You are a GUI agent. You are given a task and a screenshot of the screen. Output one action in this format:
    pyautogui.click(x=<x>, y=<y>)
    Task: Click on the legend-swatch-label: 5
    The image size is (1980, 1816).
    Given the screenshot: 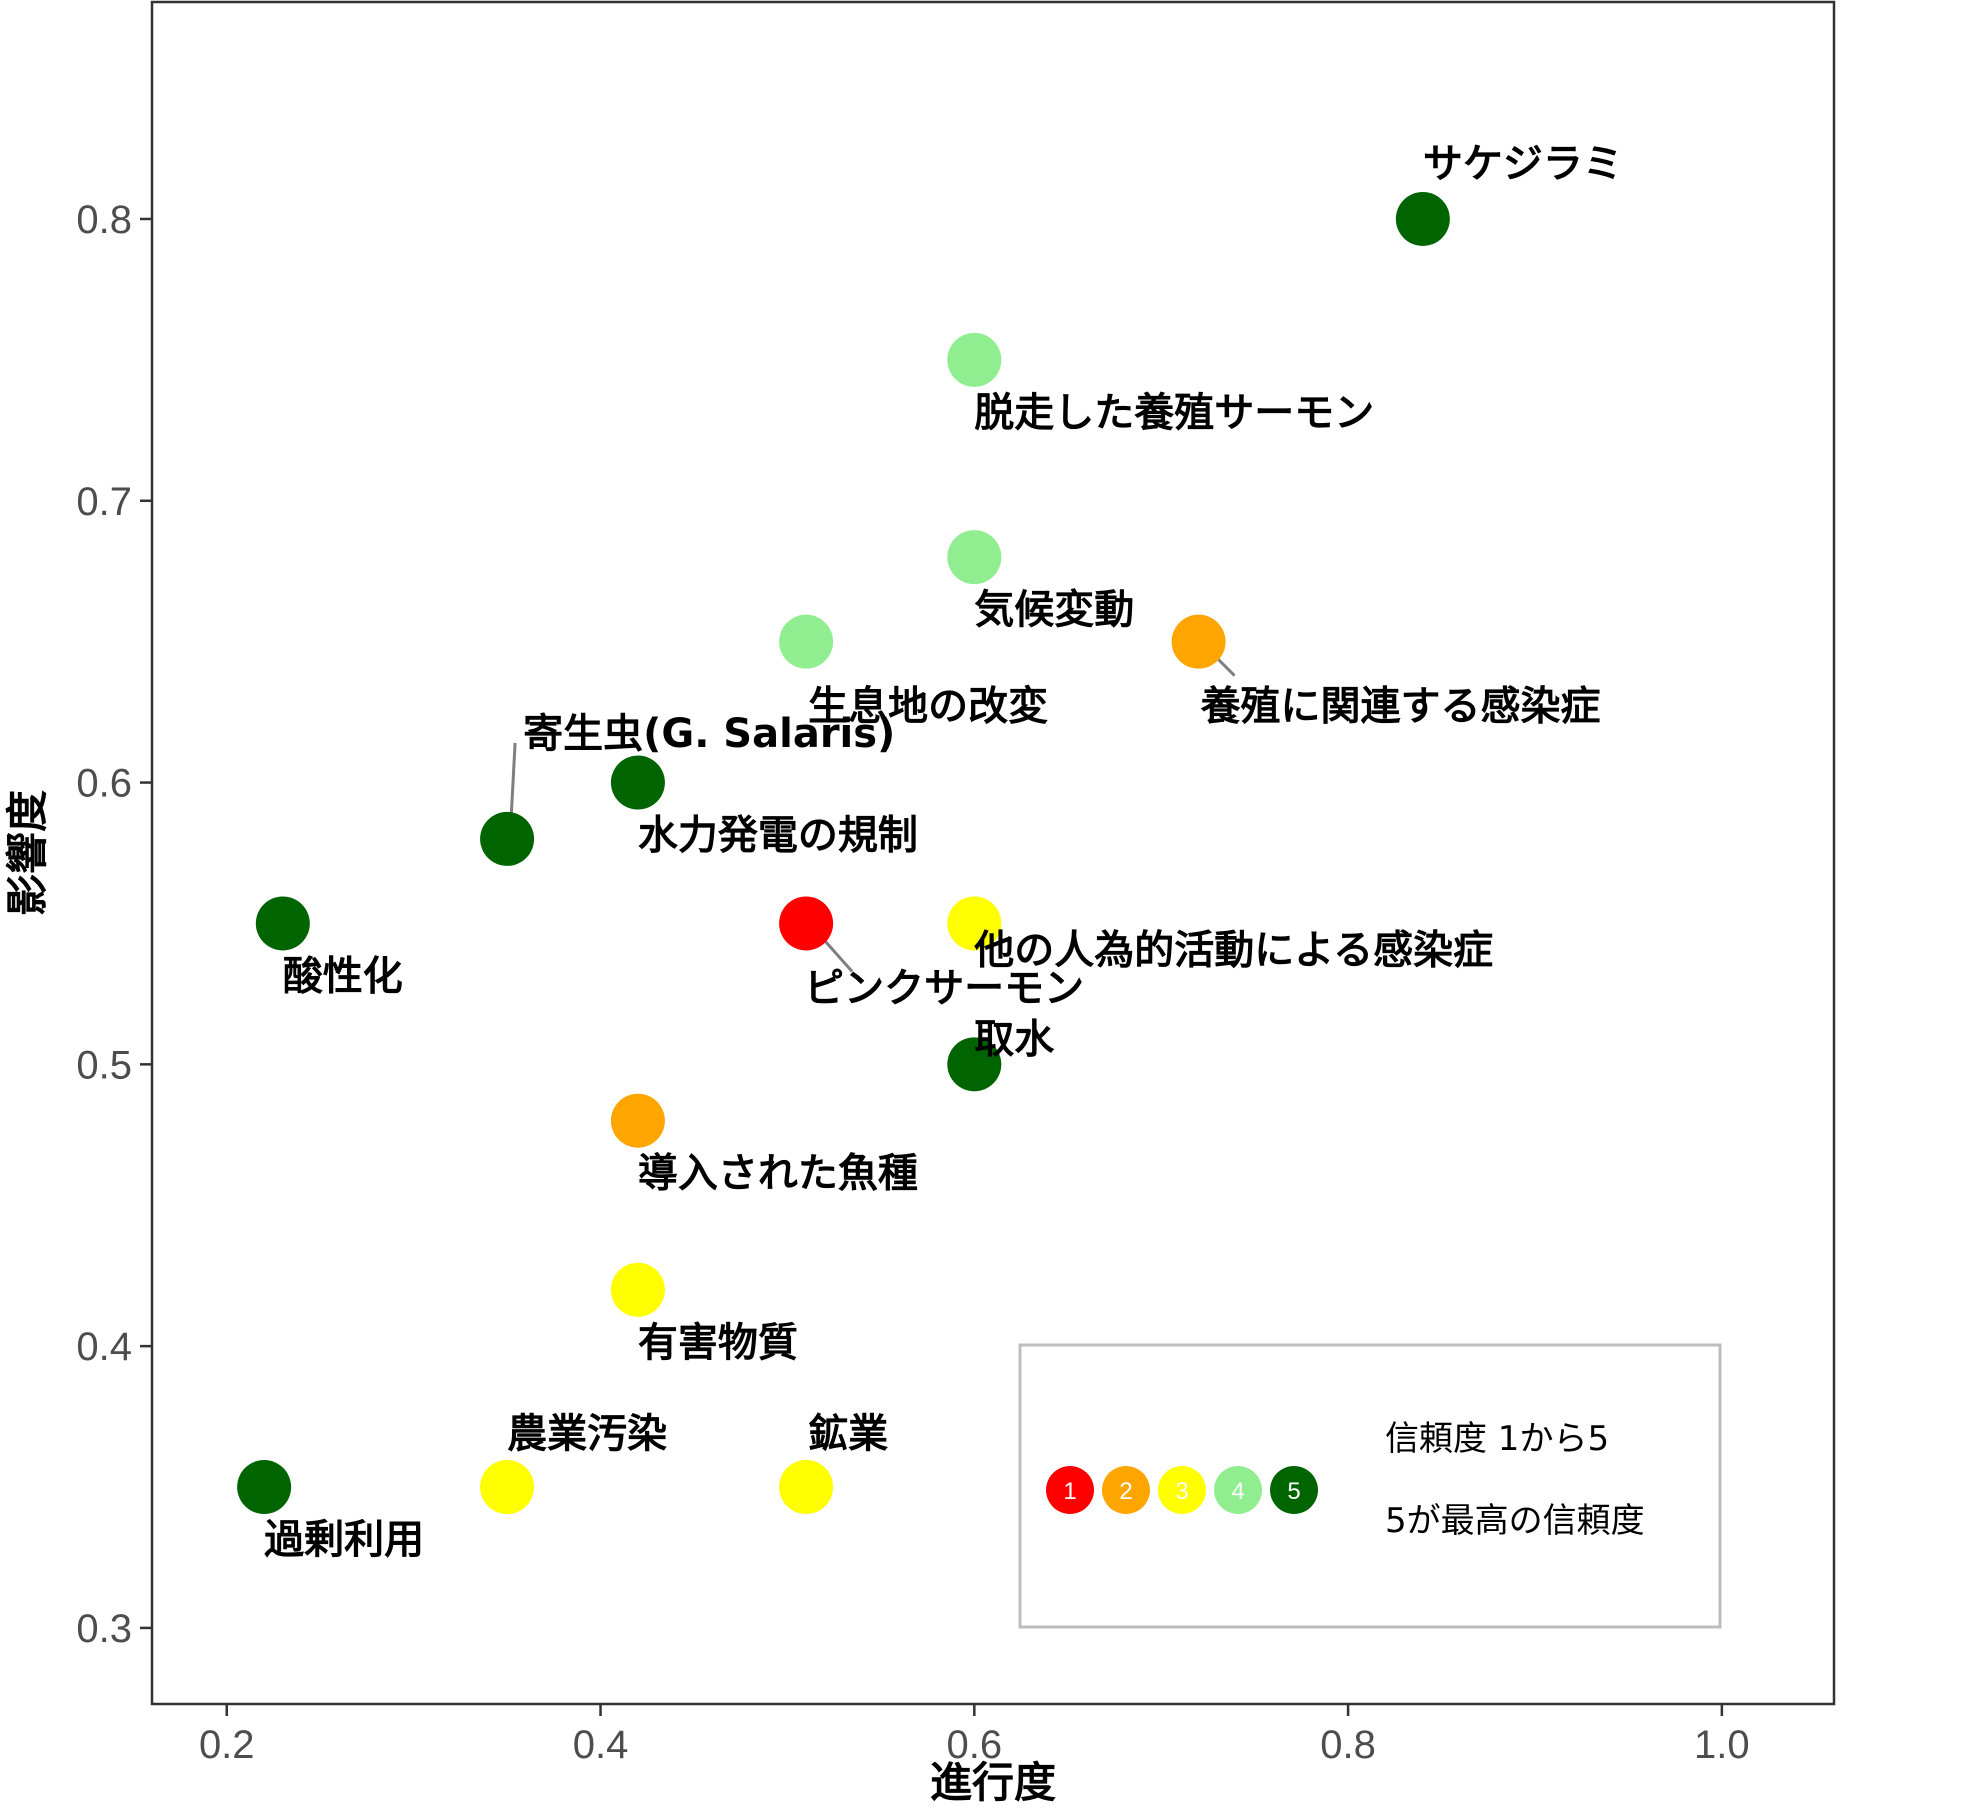 What is the action you would take?
    pyautogui.click(x=1293, y=1491)
    